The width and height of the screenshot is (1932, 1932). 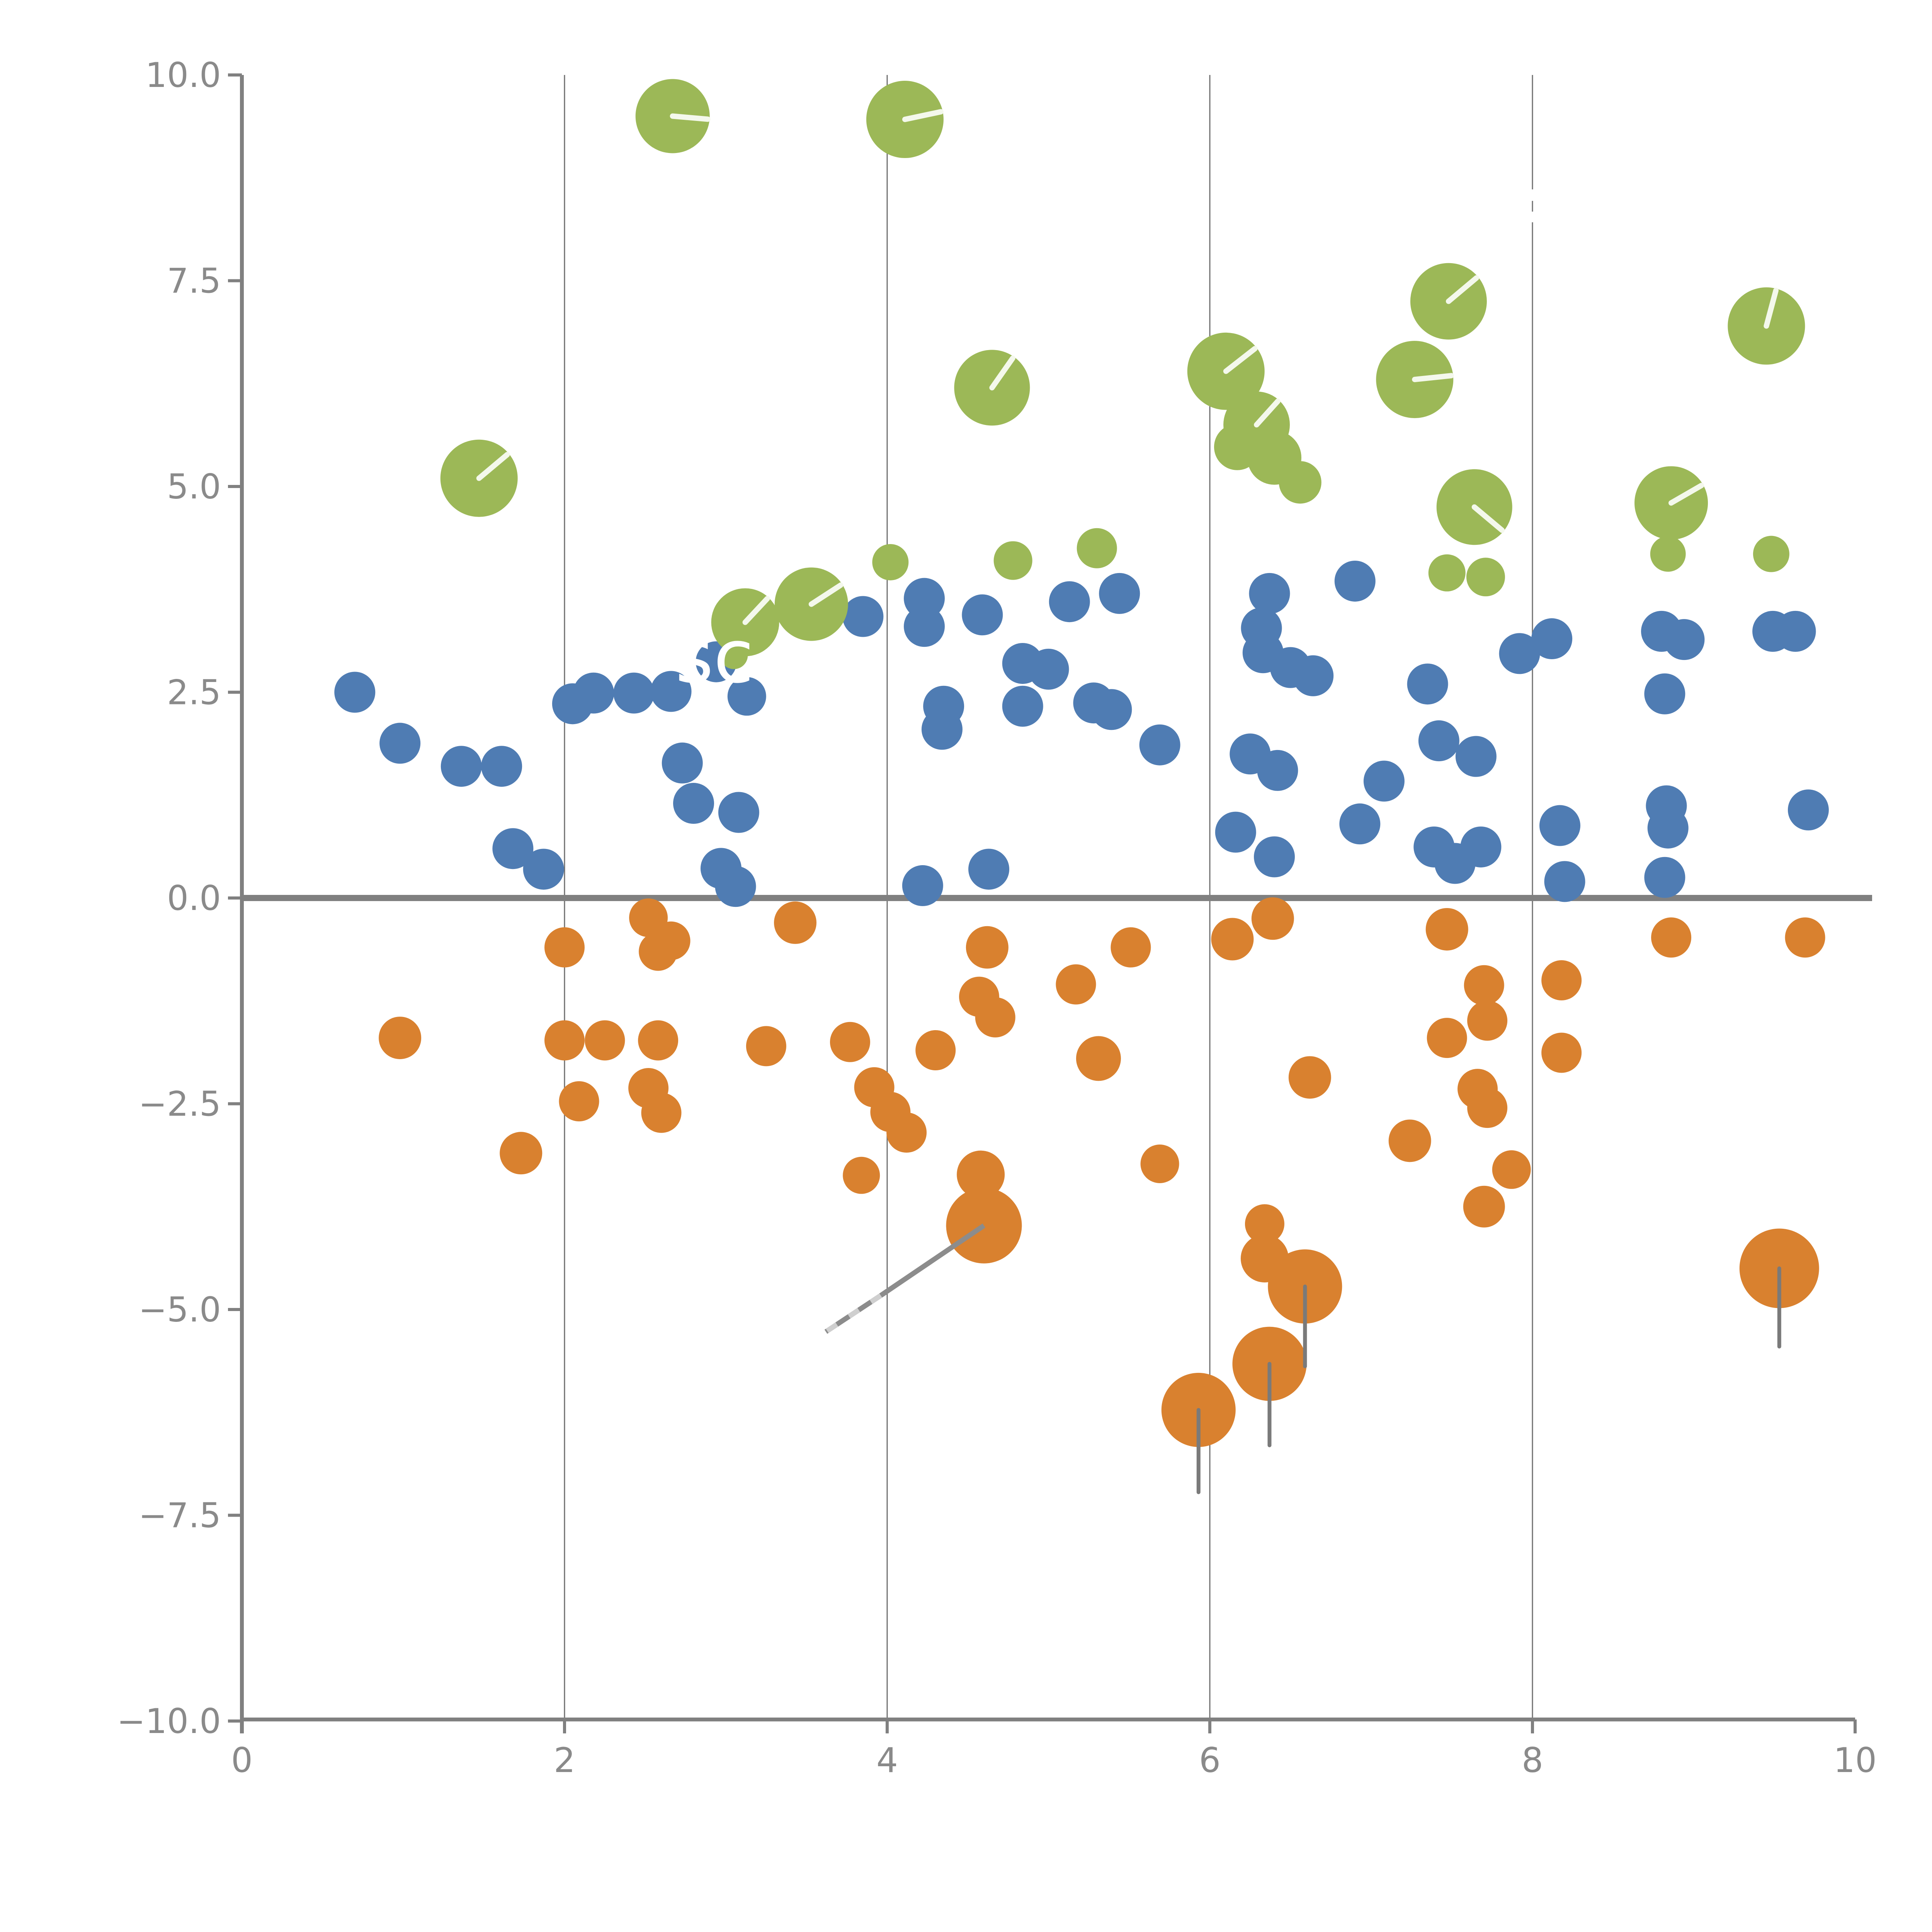 What do you see at coordinates (714, 656) in the screenshot?
I see `watermark-text: sc` at bounding box center [714, 656].